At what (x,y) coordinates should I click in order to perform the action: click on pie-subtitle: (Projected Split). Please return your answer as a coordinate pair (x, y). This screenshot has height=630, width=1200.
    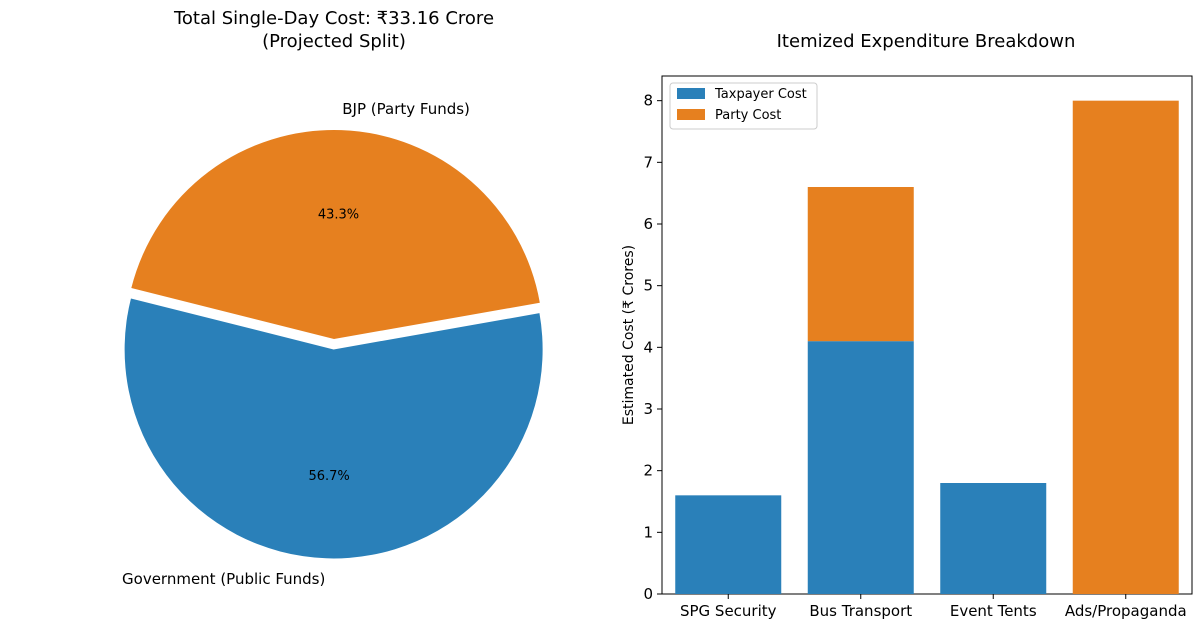
    Looking at the image, I should click on (334, 41).